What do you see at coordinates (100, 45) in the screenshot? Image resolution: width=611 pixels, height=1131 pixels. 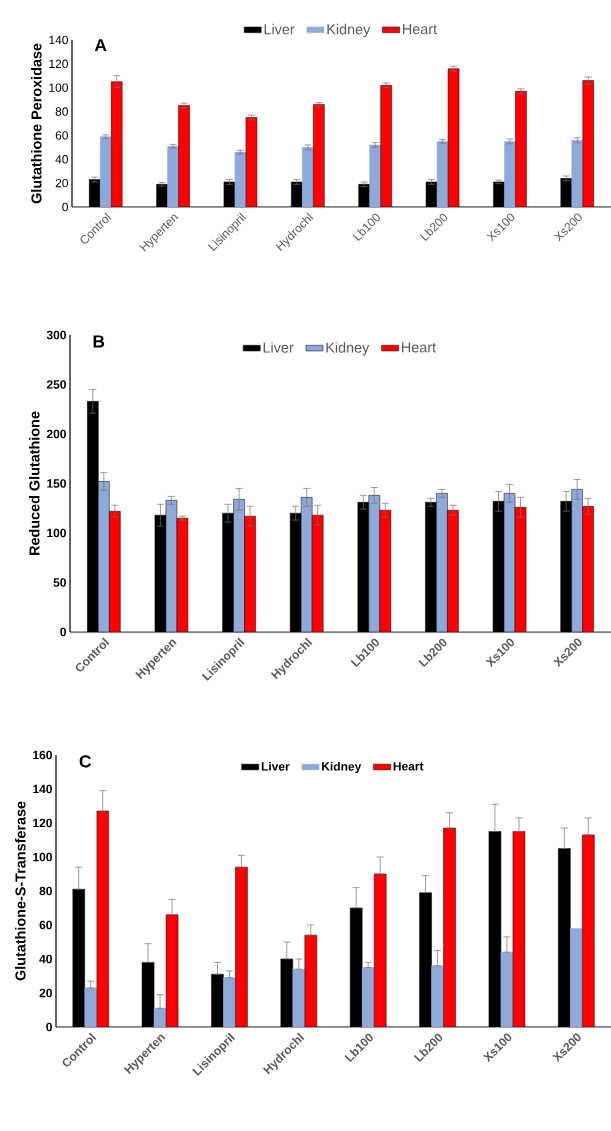 I see `chart-title: A` at bounding box center [100, 45].